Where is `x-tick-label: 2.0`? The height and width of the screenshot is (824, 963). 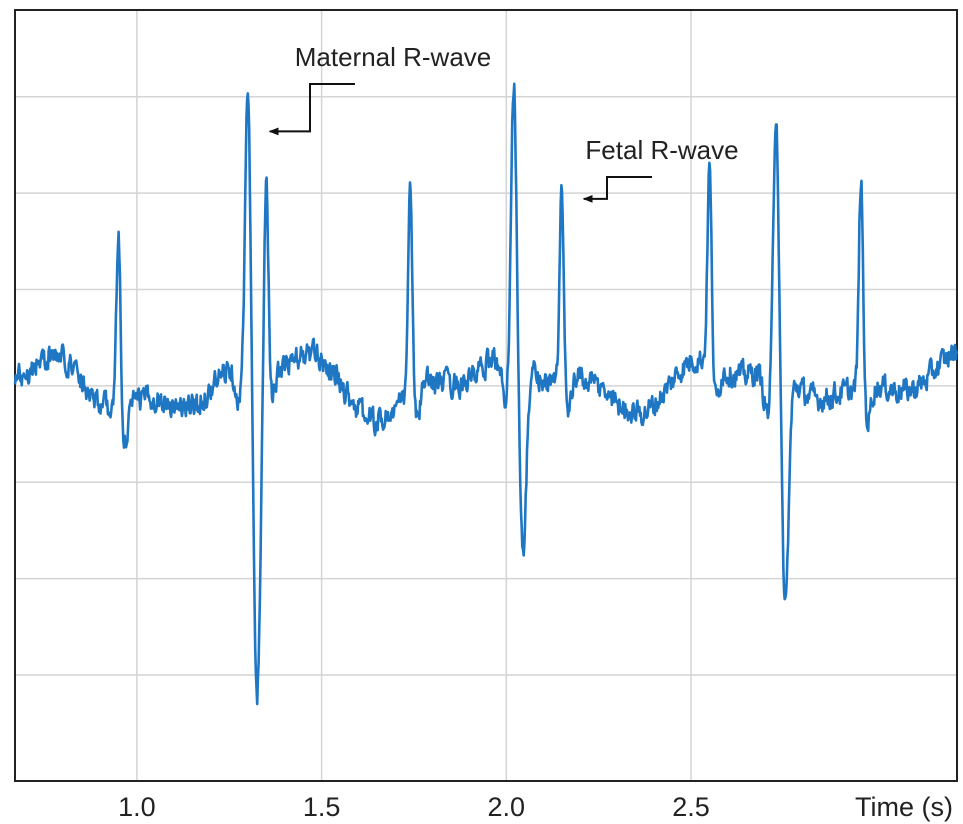
x-tick-label: 2.0 is located at coordinates (507, 807).